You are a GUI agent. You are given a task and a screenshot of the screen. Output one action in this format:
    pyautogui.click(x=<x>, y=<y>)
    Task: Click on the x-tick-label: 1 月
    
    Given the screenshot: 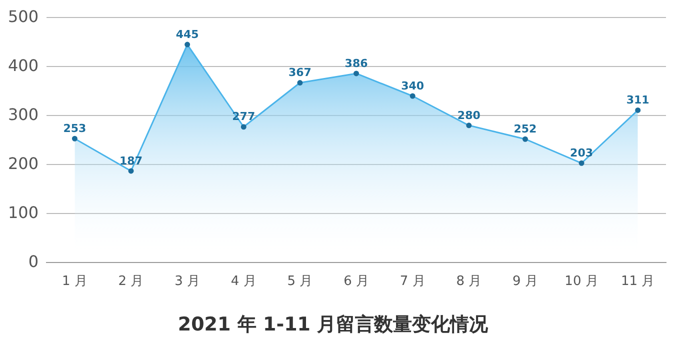 What is the action you would take?
    pyautogui.click(x=75, y=281)
    